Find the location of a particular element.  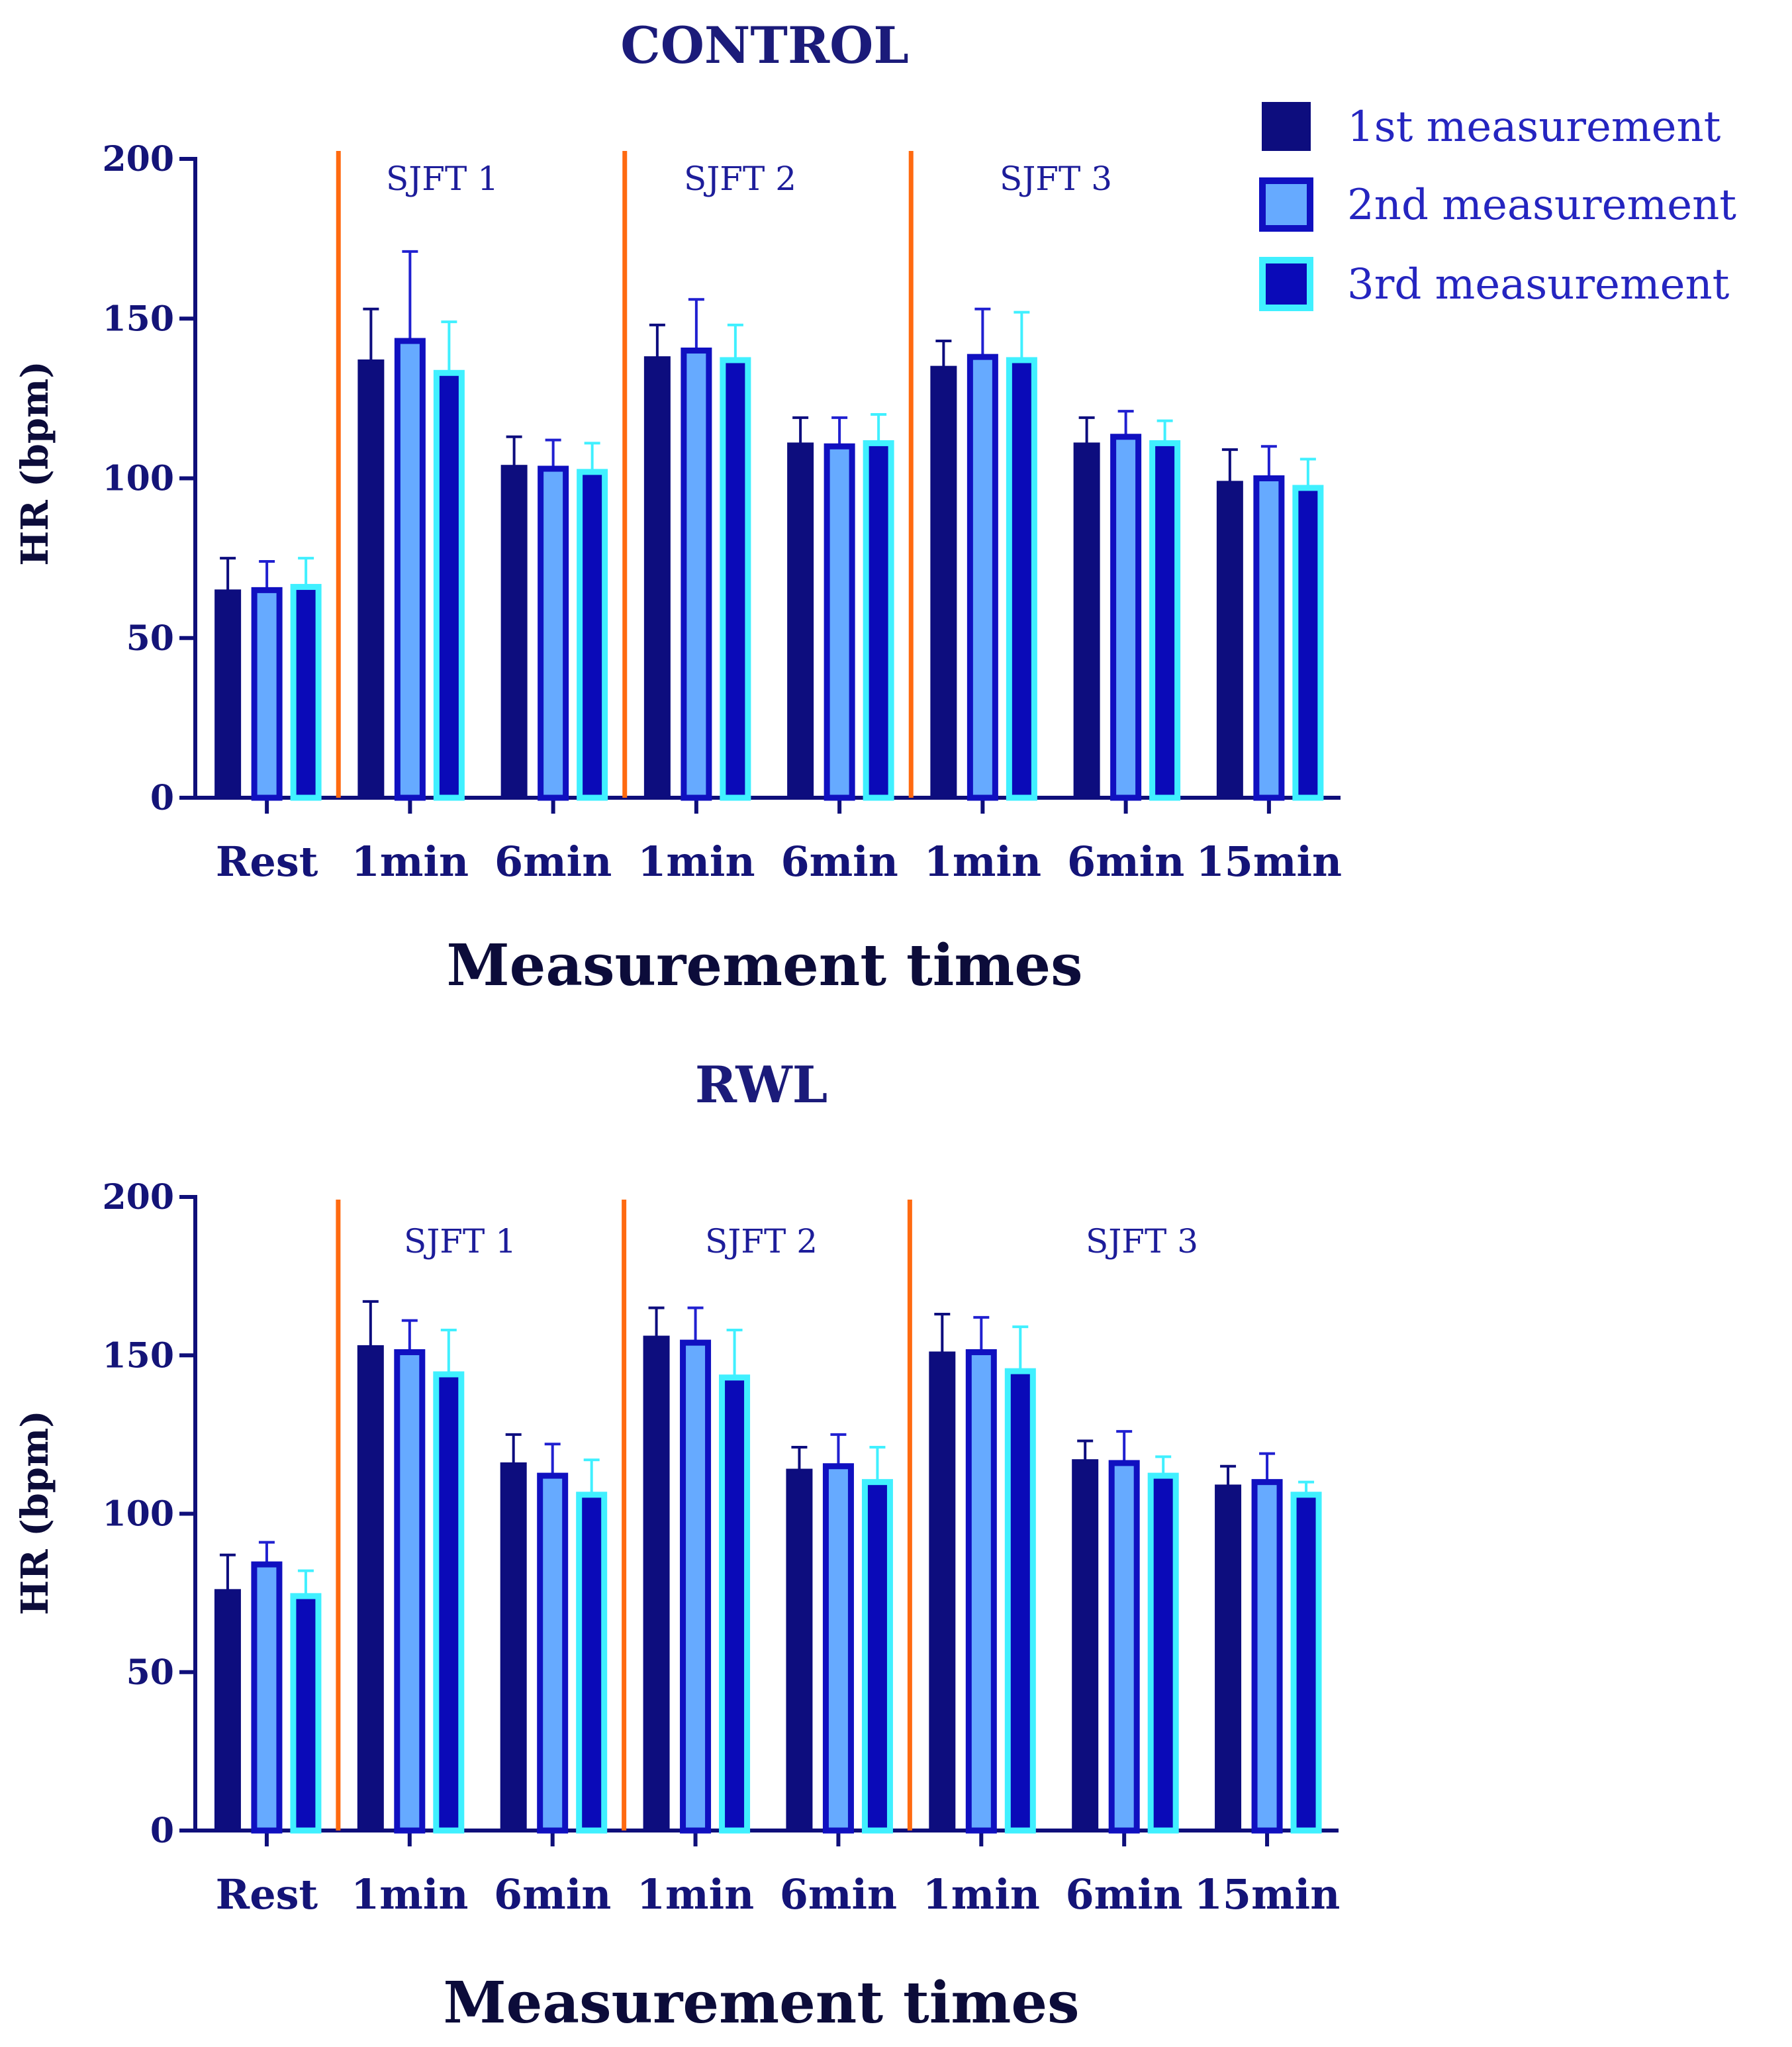

legend-swatch-1st is located at coordinates (1286, 126).